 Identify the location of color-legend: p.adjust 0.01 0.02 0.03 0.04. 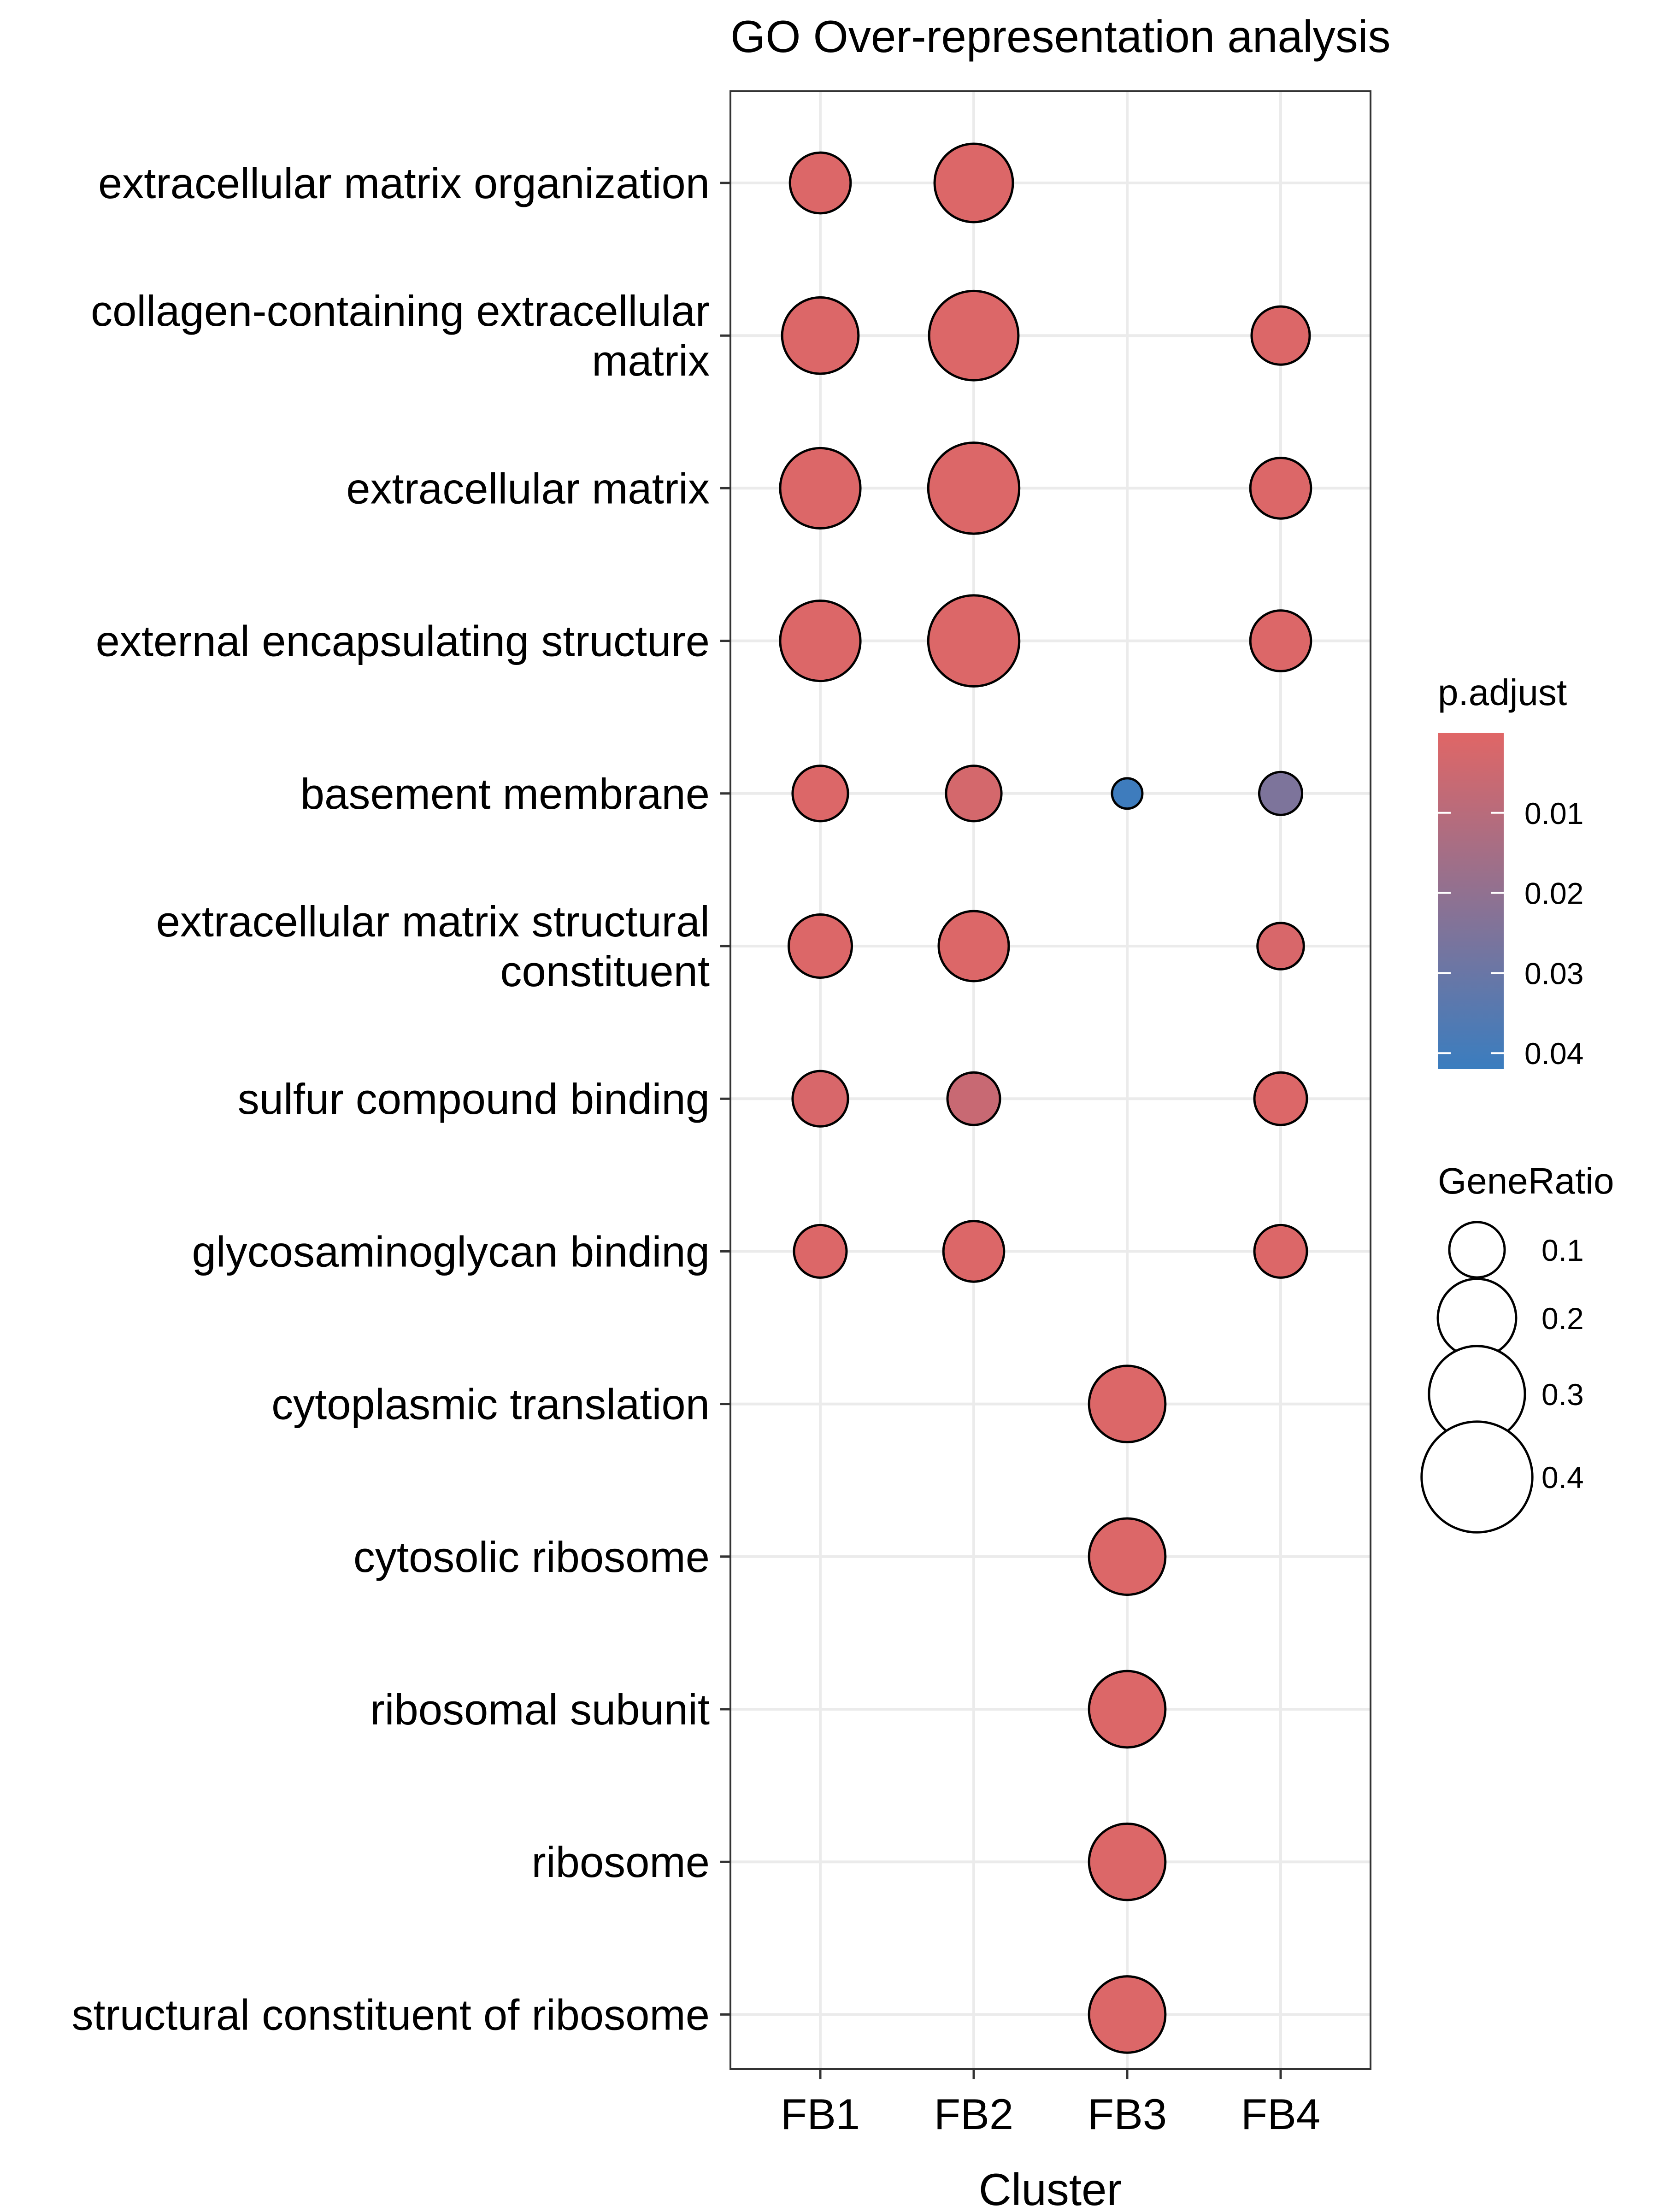
(1510, 871).